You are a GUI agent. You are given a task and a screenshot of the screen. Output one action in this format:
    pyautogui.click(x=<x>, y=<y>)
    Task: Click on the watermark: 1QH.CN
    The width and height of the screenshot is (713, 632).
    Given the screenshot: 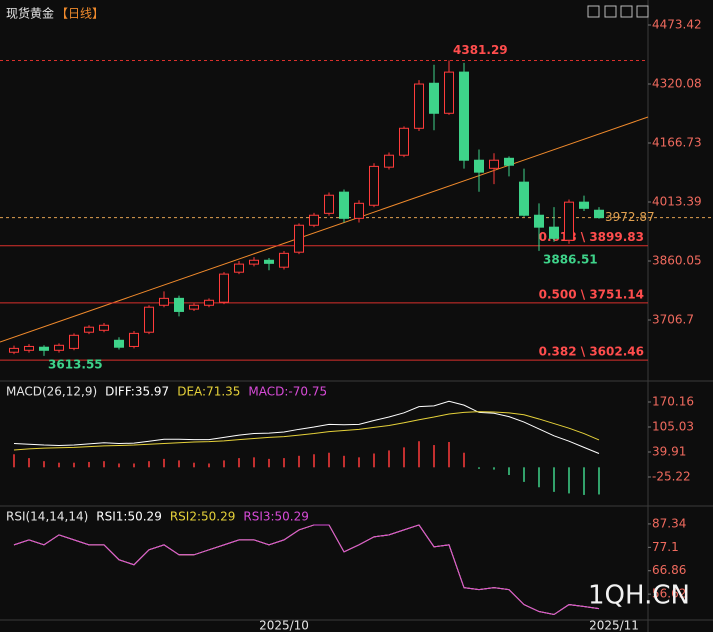 What is the action you would take?
    pyautogui.click(x=639, y=596)
    